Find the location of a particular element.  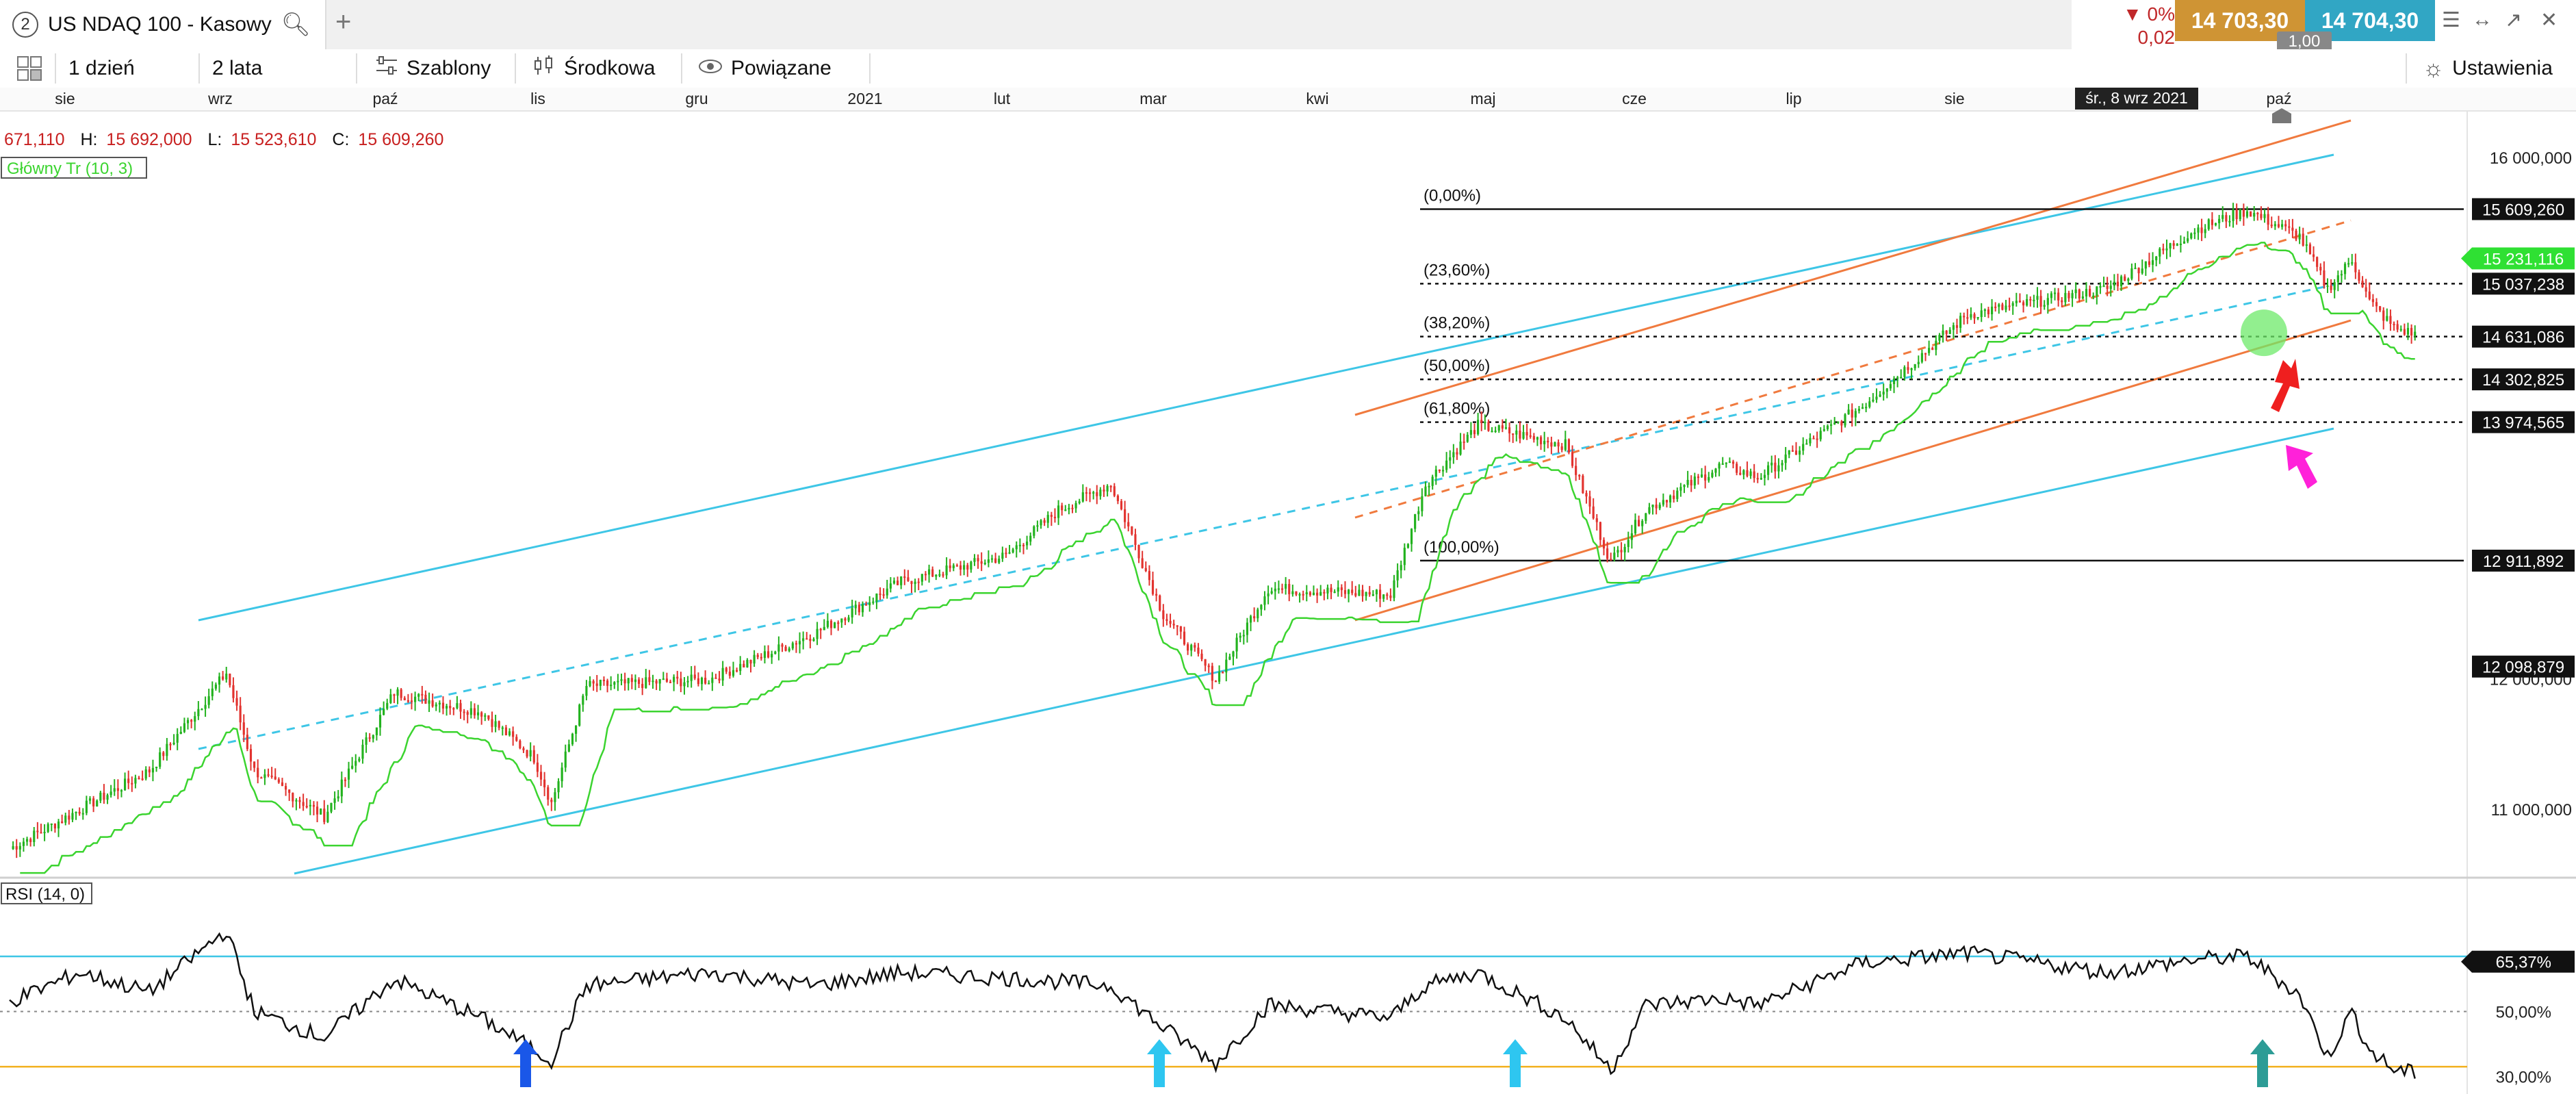

channel-line is located at coordinates (1853, 267).